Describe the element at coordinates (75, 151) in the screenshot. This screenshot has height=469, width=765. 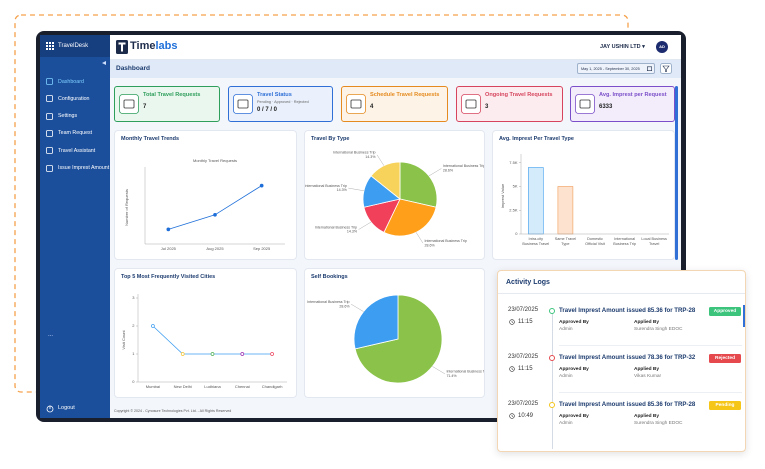
I see `menu-item: Travel Assistant` at that location.